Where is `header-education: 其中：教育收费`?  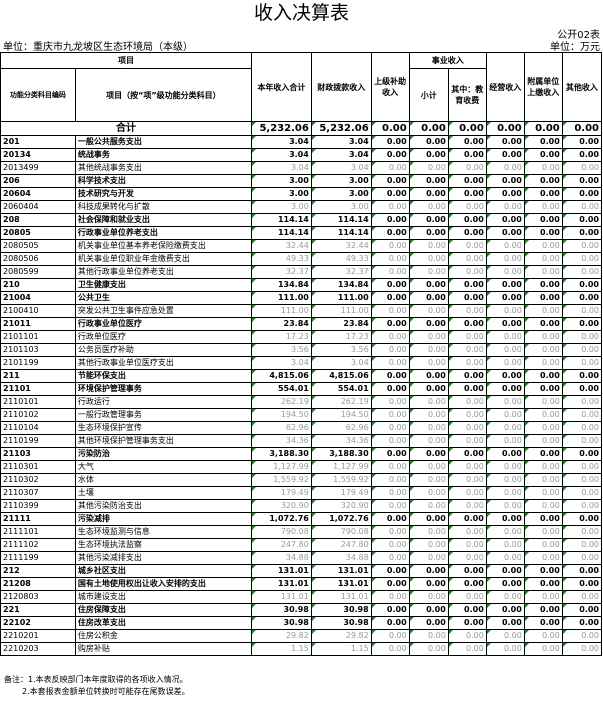
header-education: 其中：教育收费 is located at coordinates (467, 95).